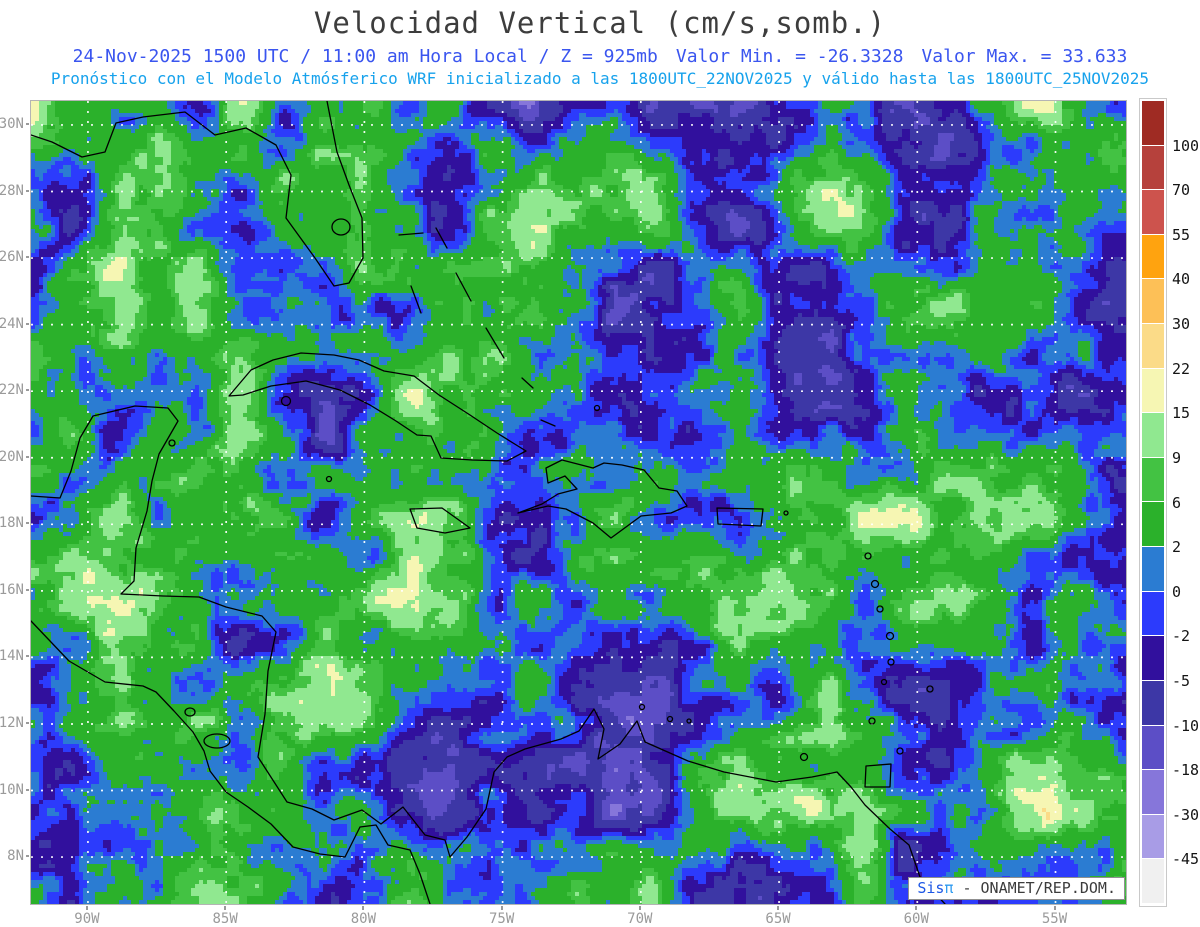 The width and height of the screenshot is (1200, 927). What do you see at coordinates (1054, 919) in the screenshot?
I see `x-tick-label: 55W` at bounding box center [1054, 919].